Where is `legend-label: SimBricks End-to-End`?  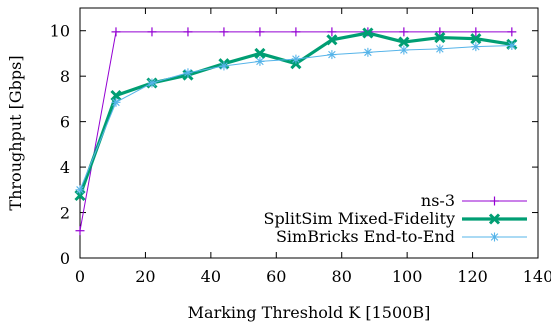
legend-label: SimBricks End-to-End is located at coordinates (365, 236).